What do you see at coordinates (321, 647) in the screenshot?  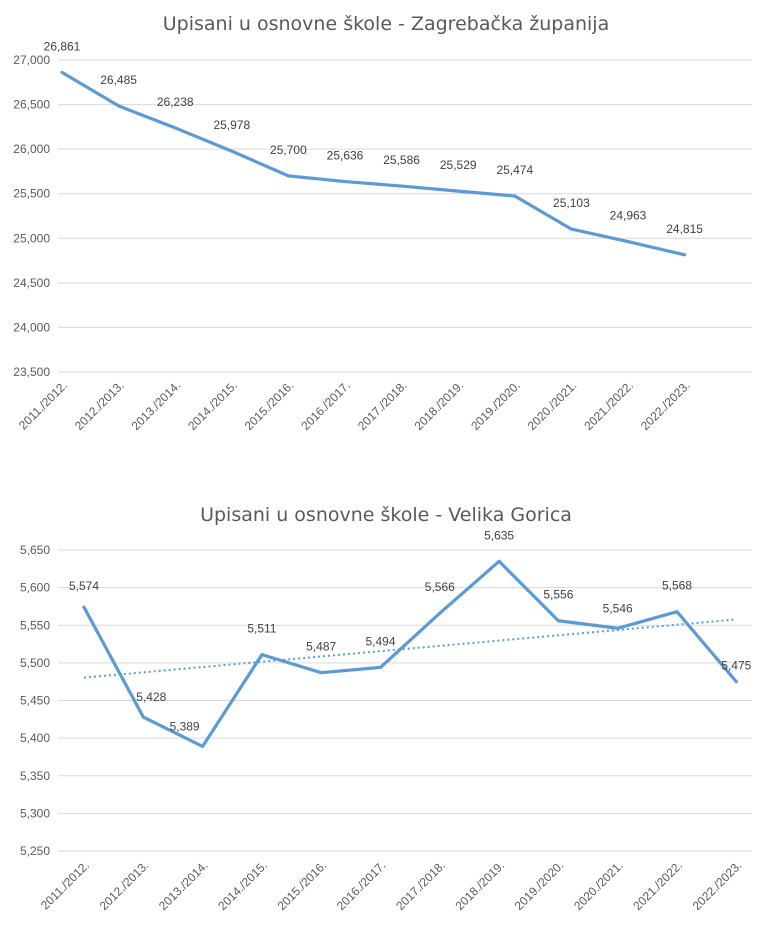 I see `data-label: 5,487` at bounding box center [321, 647].